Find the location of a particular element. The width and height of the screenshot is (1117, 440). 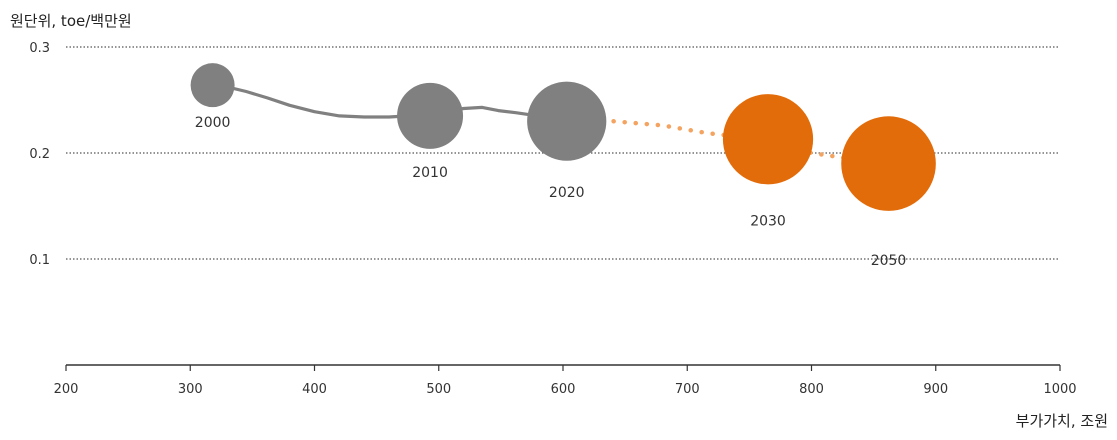

x-axis-title: 부가가치, 조원 is located at coordinates (1062, 421).